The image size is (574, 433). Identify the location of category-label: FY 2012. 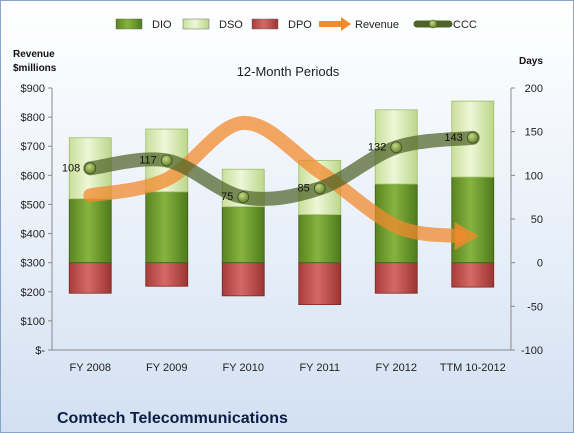
(396, 368).